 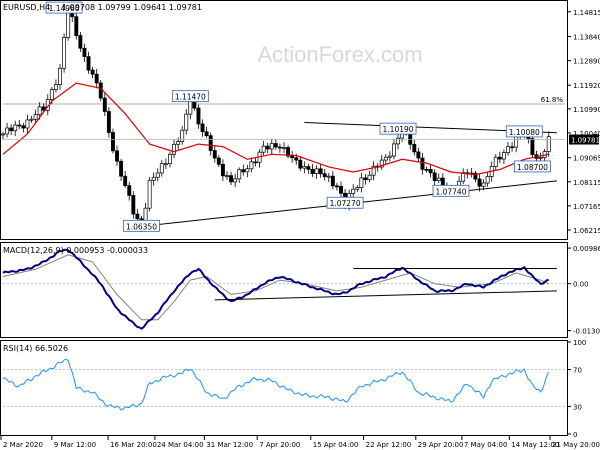 I want to click on price-y-tick-label: 1.10990, so click(x=586, y=110).